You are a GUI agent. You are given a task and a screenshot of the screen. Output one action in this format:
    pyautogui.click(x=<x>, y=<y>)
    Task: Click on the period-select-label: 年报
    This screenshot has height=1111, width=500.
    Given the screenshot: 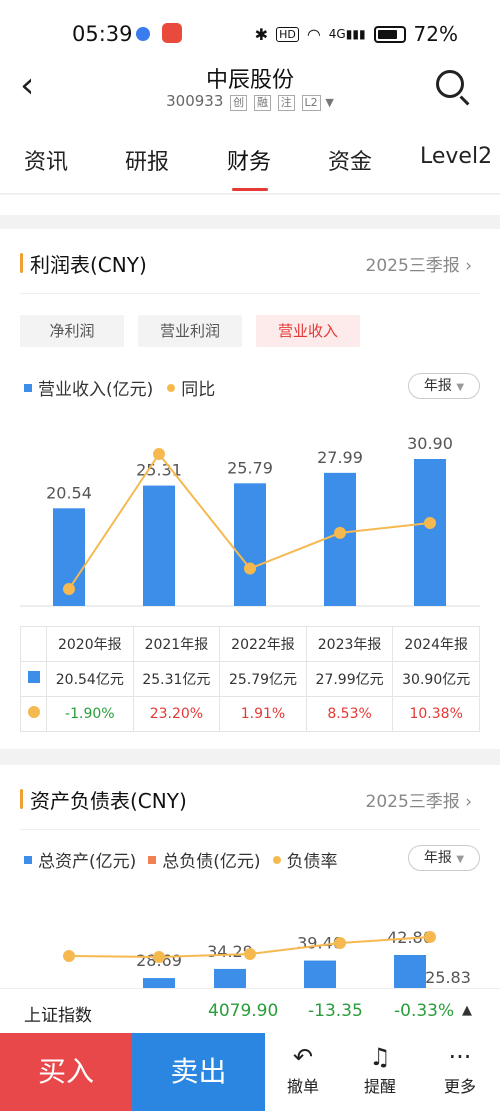 What is the action you would take?
    pyautogui.click(x=437, y=386)
    